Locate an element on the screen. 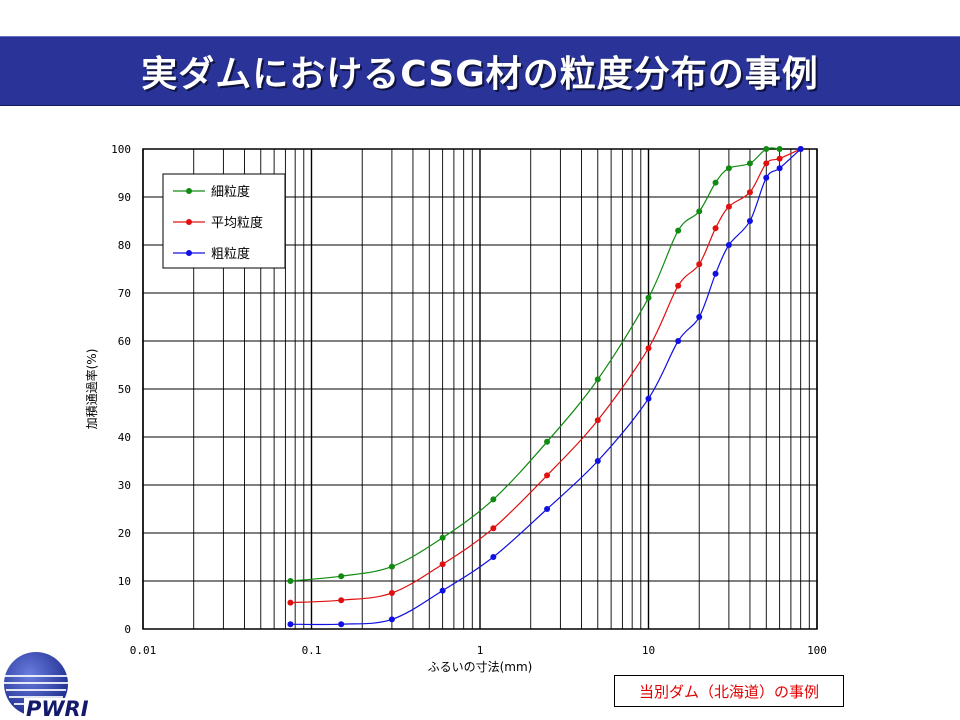 The height and width of the screenshot is (720, 960). x-tick-label: 100 is located at coordinates (817, 650).